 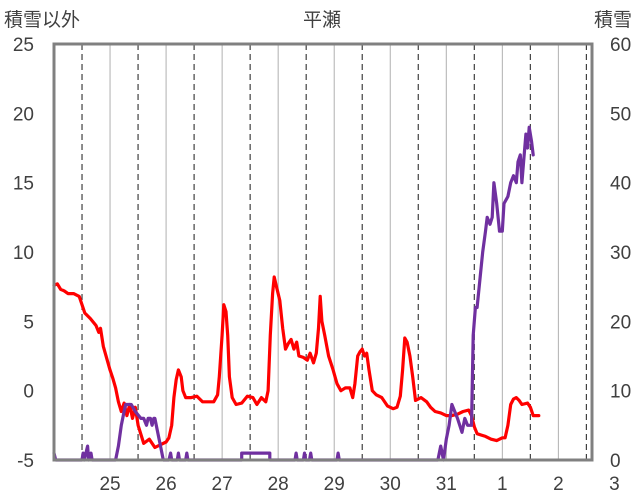 What do you see at coordinates (23, 45) in the screenshot?
I see `left-y-tick-label: 25` at bounding box center [23, 45].